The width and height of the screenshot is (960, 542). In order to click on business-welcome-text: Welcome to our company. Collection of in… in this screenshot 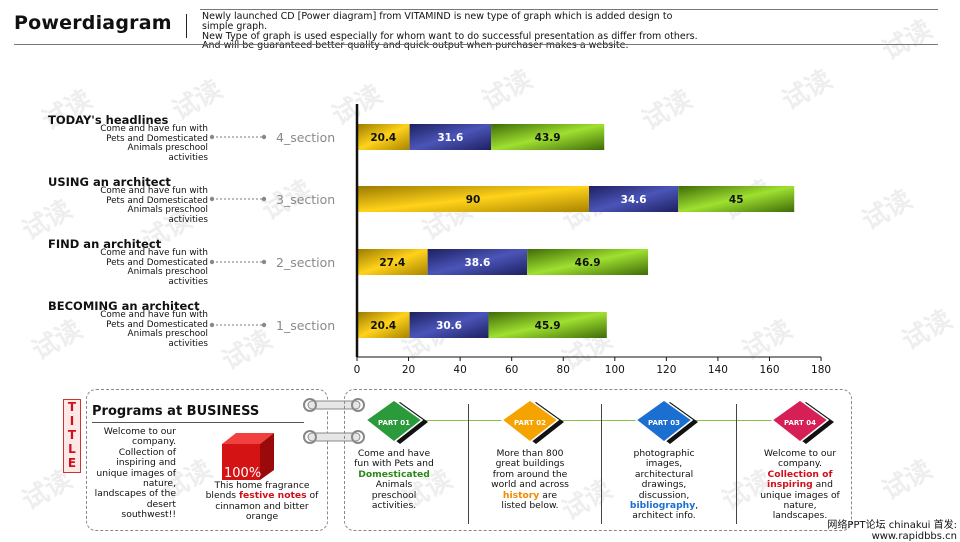, I will do `click(135, 473)`.